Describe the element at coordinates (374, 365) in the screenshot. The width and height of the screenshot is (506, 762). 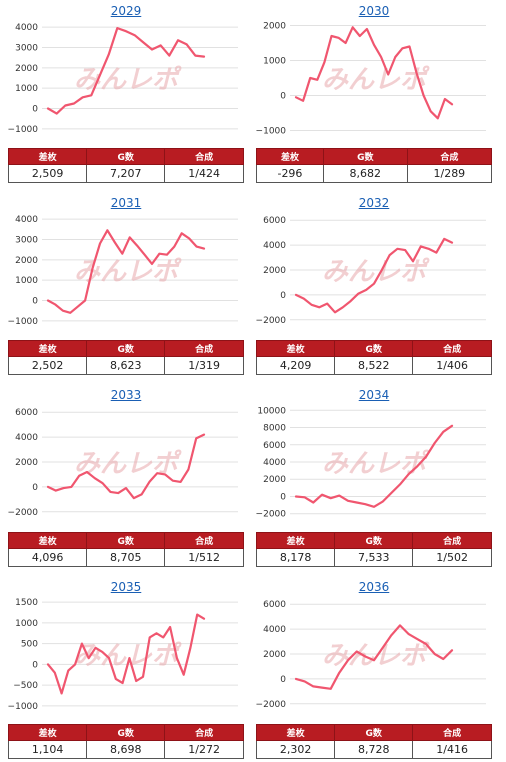
I see `game-count-value: 8,522` at that location.